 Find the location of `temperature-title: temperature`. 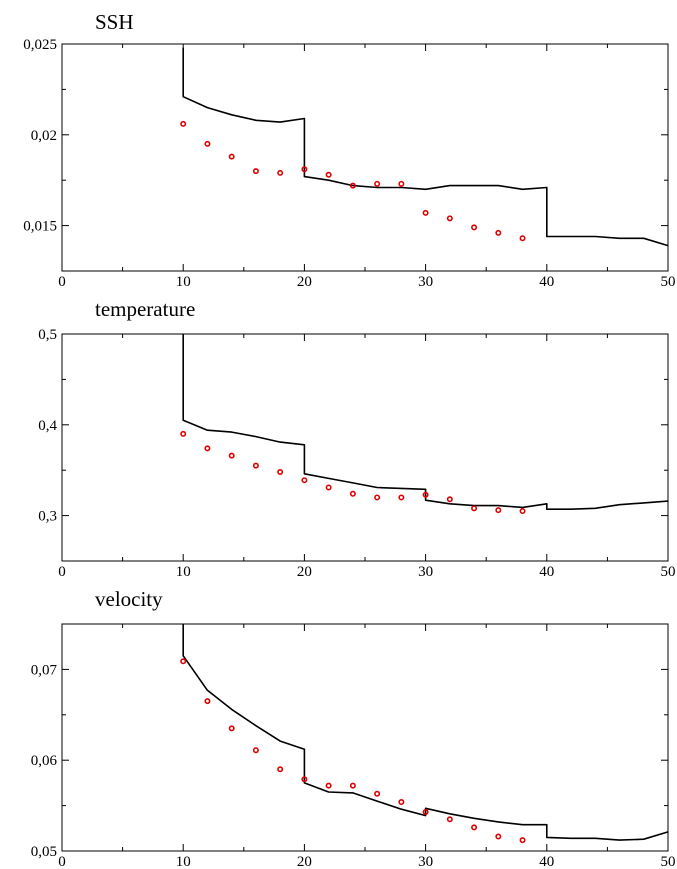

temperature-title: temperature is located at coordinates (145, 309).